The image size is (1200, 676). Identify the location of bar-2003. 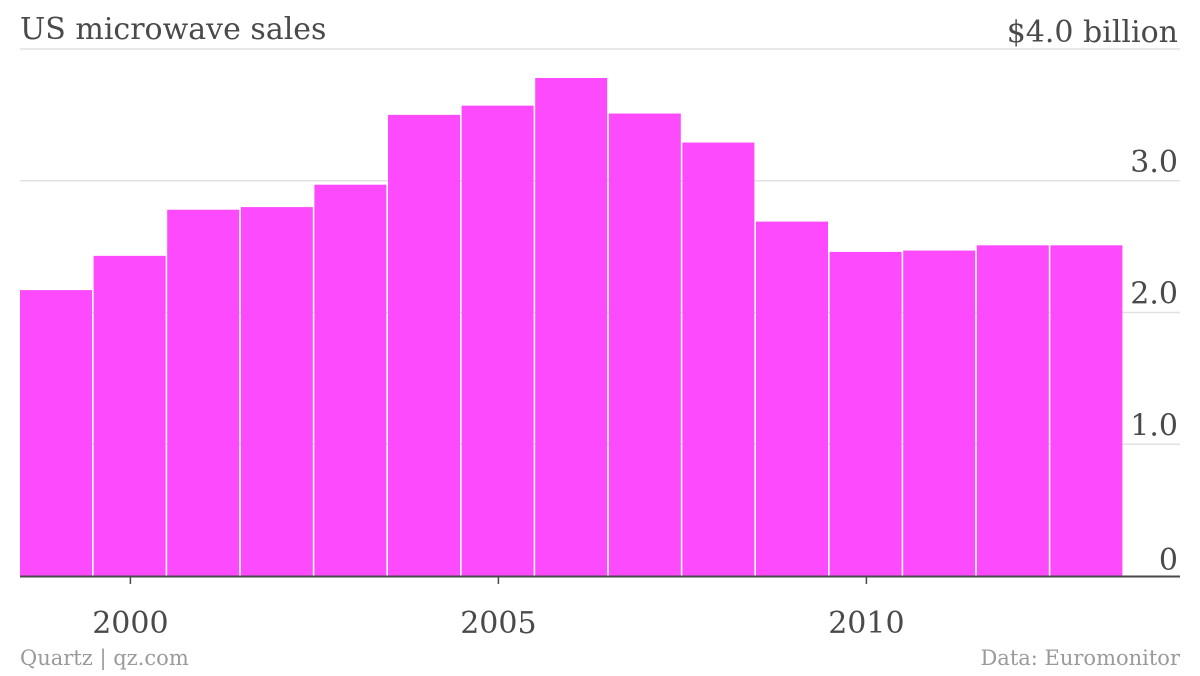
(350, 380).